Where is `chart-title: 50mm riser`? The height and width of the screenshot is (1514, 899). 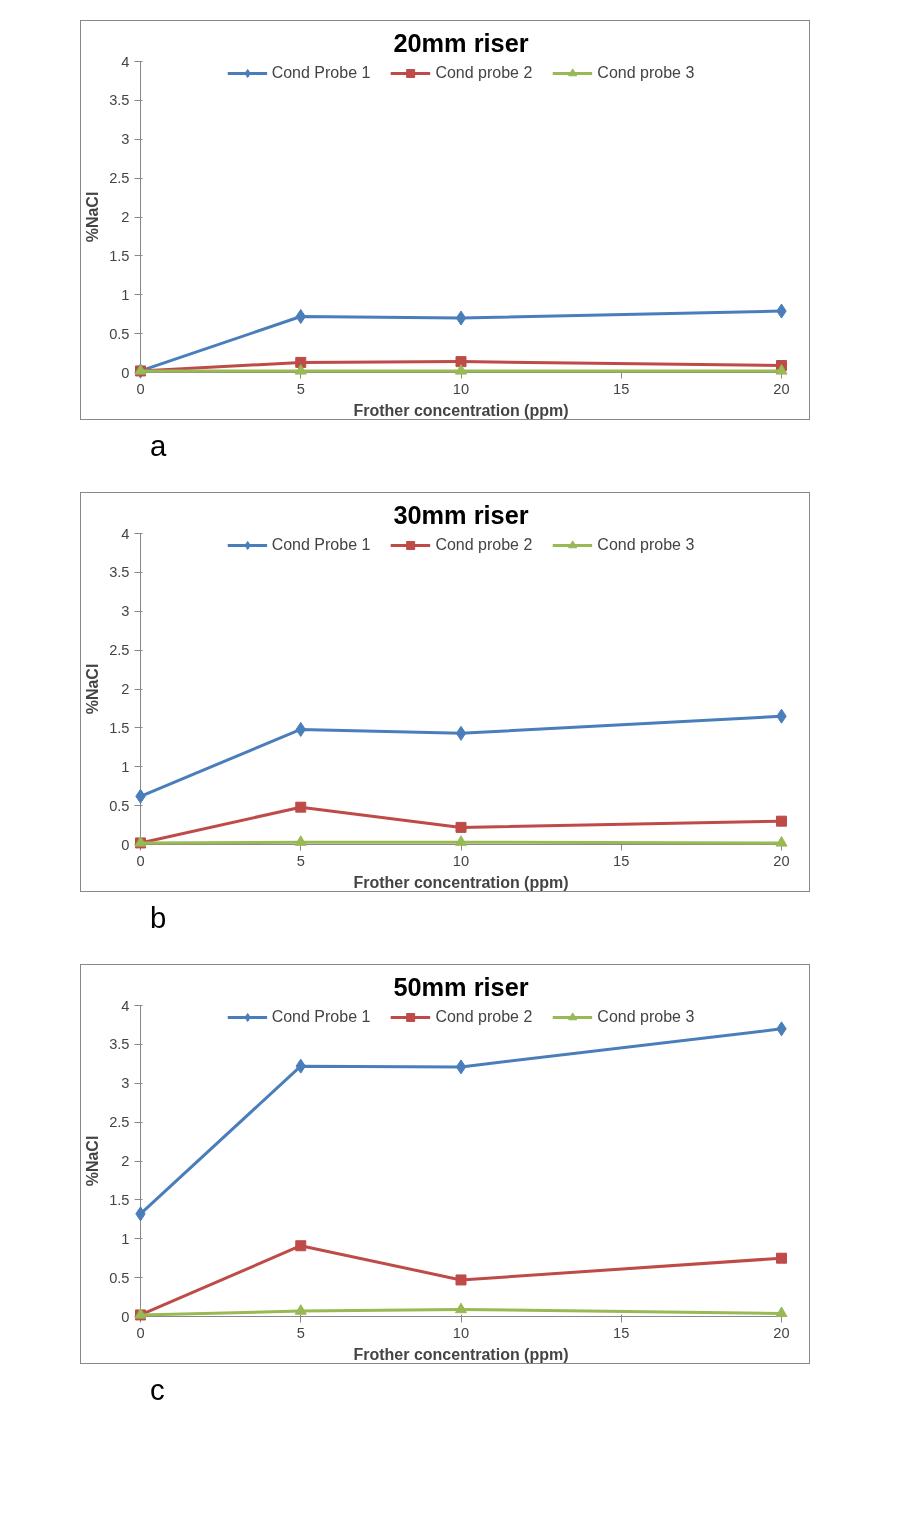 chart-title: 50mm riser is located at coordinates (461, 986).